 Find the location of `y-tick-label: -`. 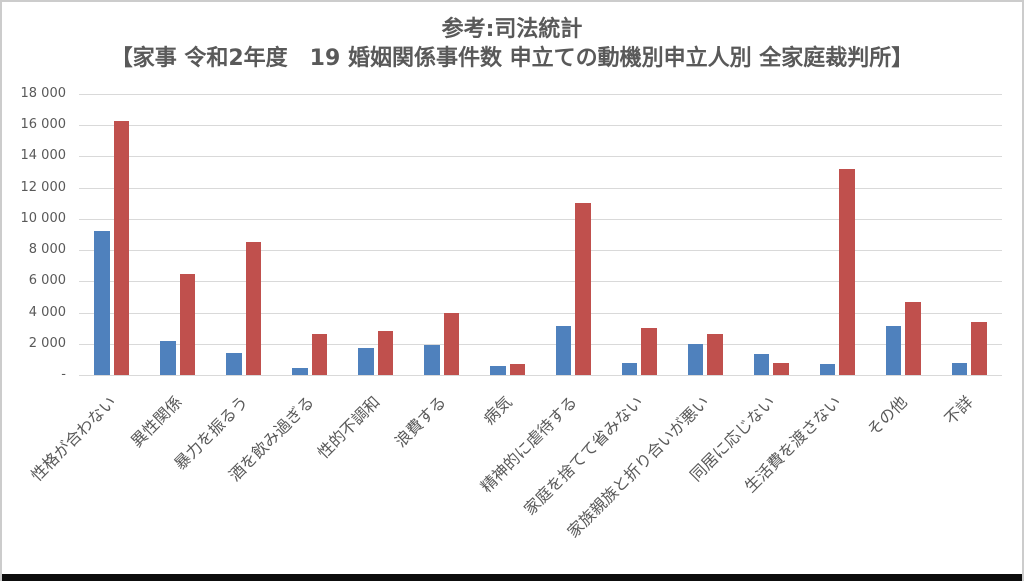

y-tick-label: - is located at coordinates (63, 374).